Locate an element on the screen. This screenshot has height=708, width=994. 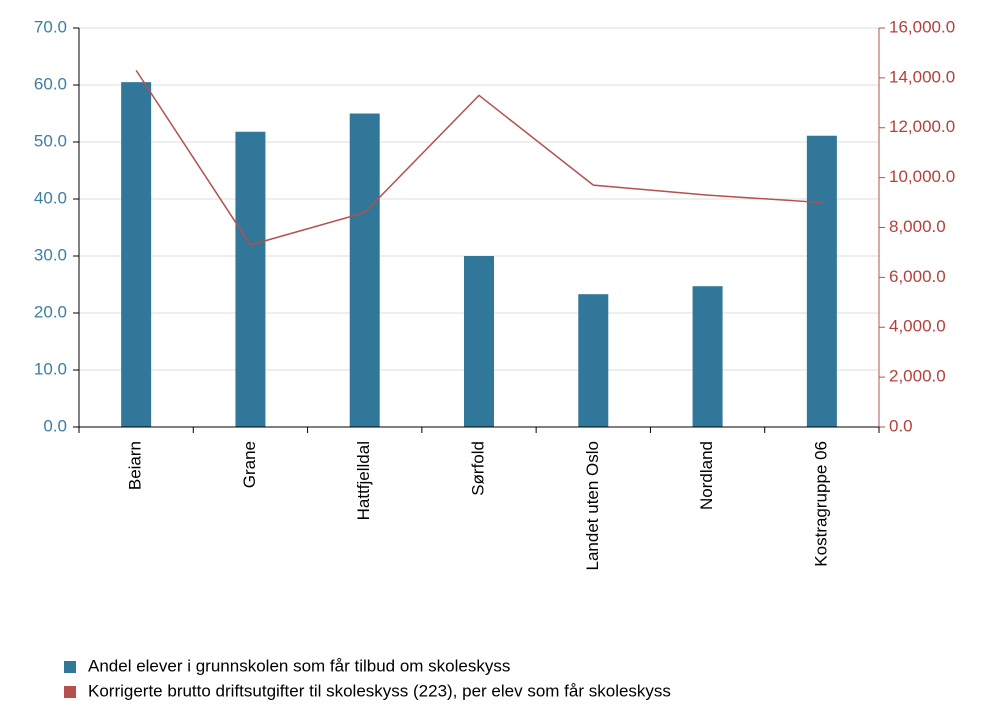
x-tick-label: Sørfold is located at coordinates (477, 468).